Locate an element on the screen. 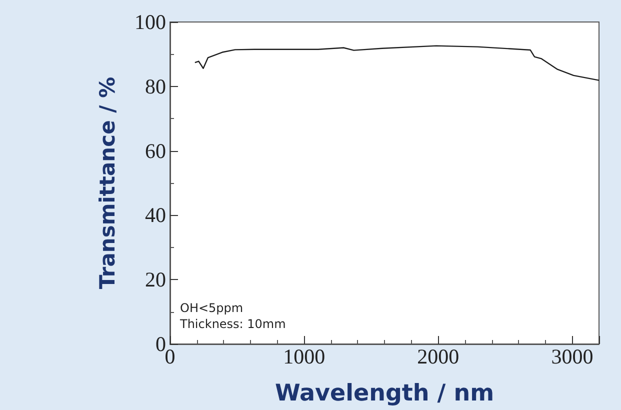 The height and width of the screenshot is (410, 621). line-series is located at coordinates (397, 63).